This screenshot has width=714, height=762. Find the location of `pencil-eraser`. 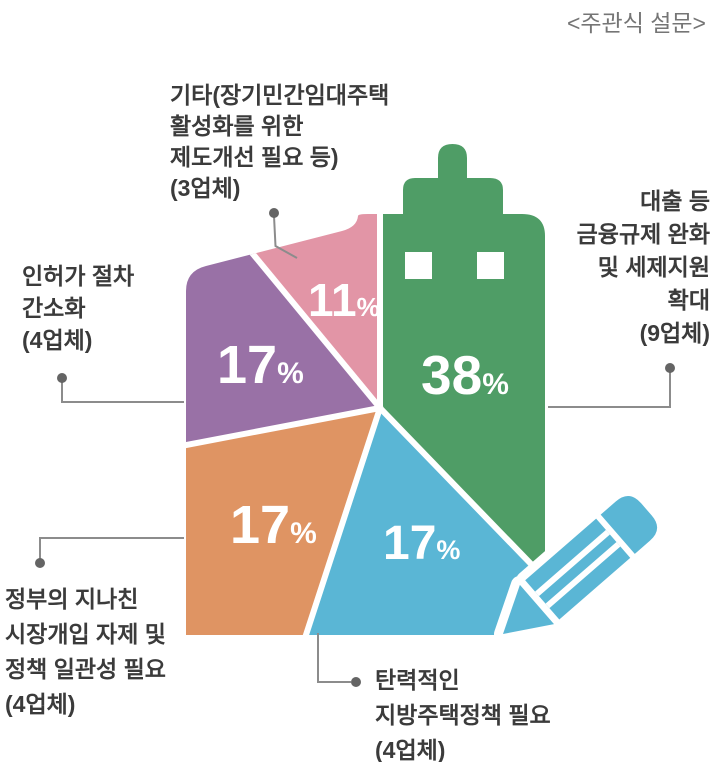

pencil-eraser is located at coordinates (629, 525).